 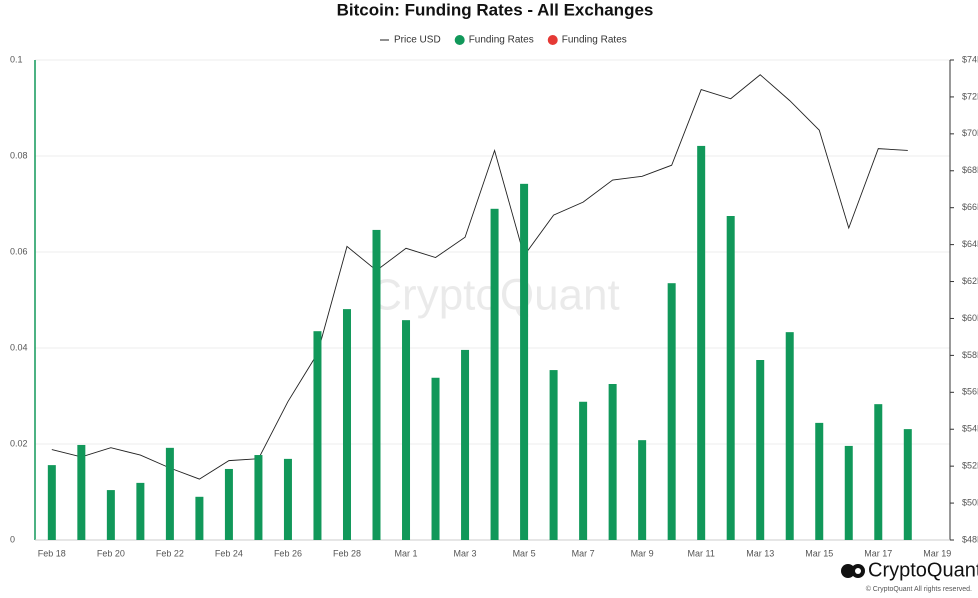 What do you see at coordinates (111, 553) in the screenshot?
I see `x-tick-label: Feb 20` at bounding box center [111, 553].